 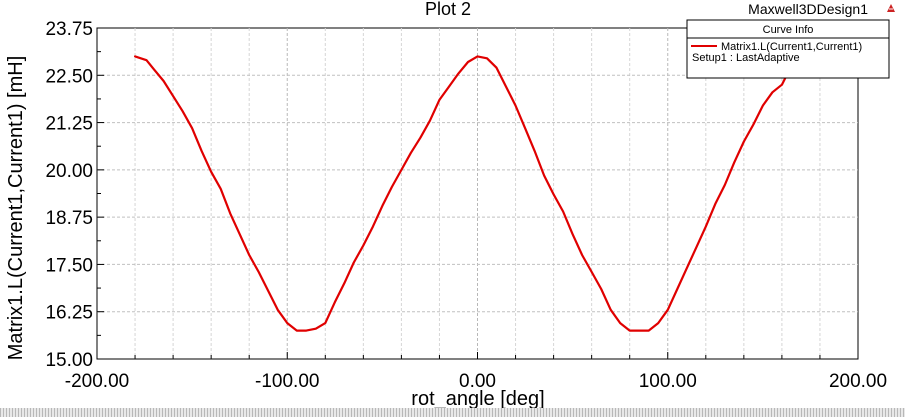 I want to click on y-tick-label: 23.75, so click(x=69, y=29).